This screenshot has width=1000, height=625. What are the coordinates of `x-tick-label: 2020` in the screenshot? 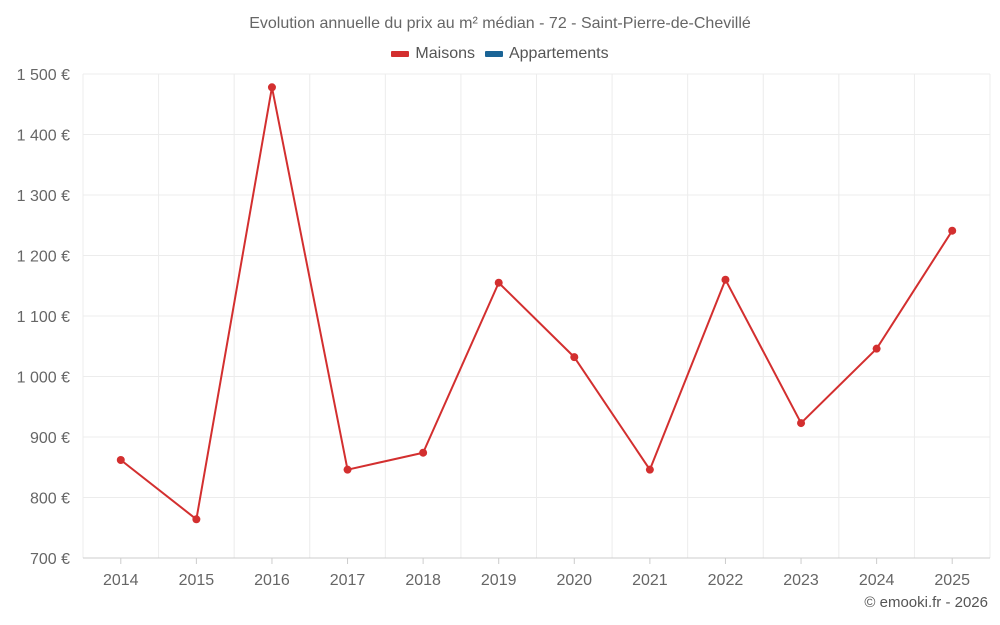 It's located at (574, 580).